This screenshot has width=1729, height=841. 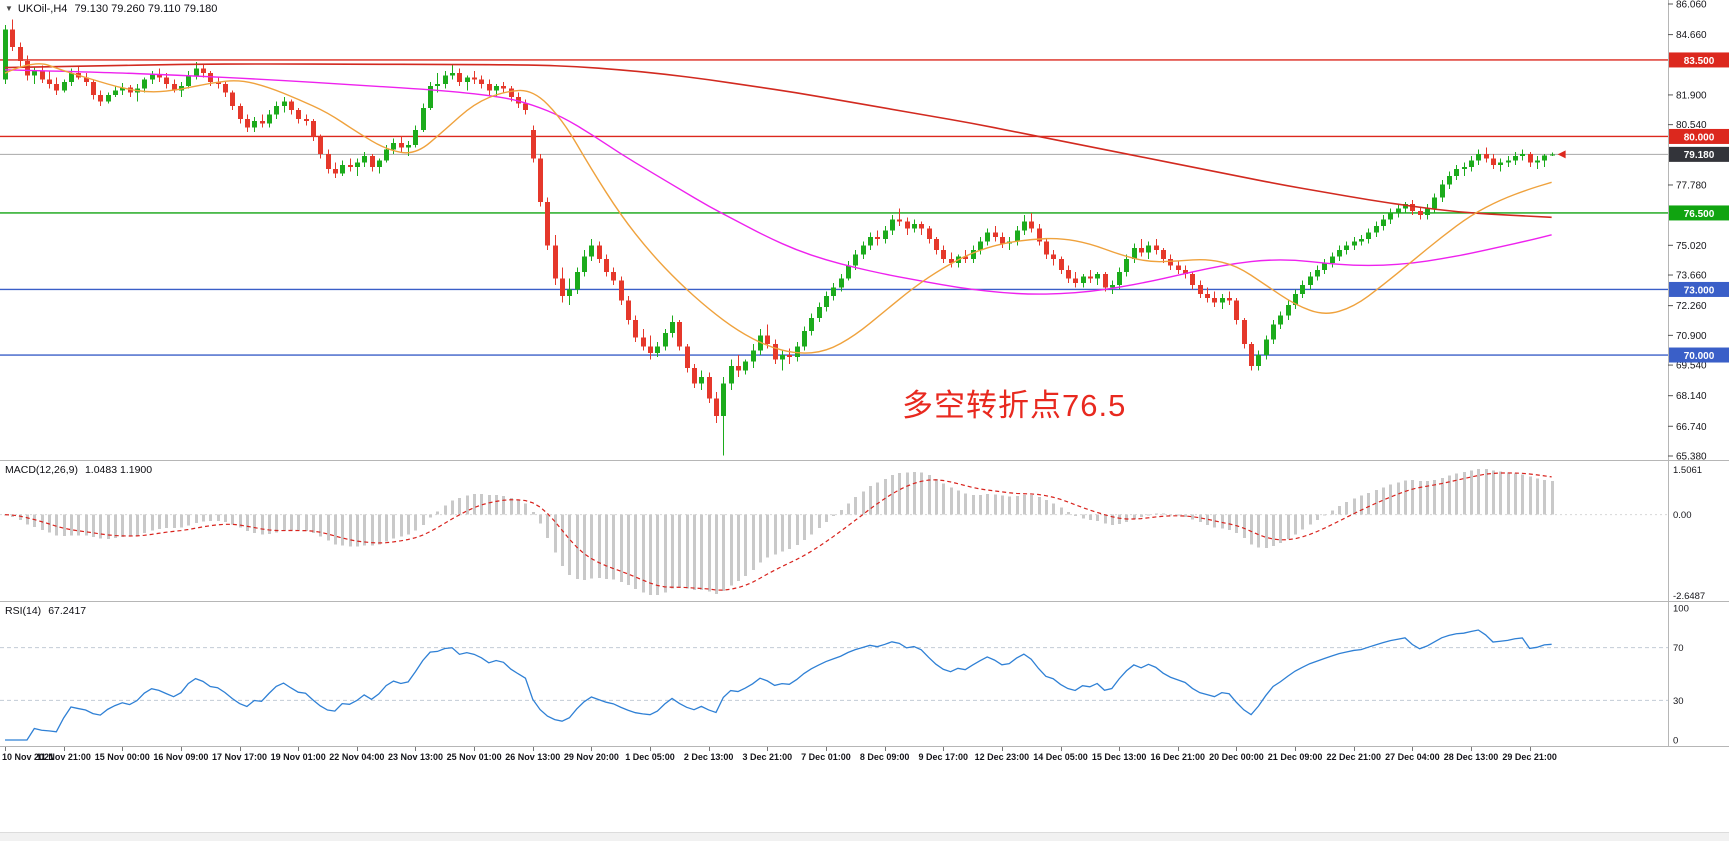 I want to click on macd-tick-label: 0.00, so click(x=1682, y=515).